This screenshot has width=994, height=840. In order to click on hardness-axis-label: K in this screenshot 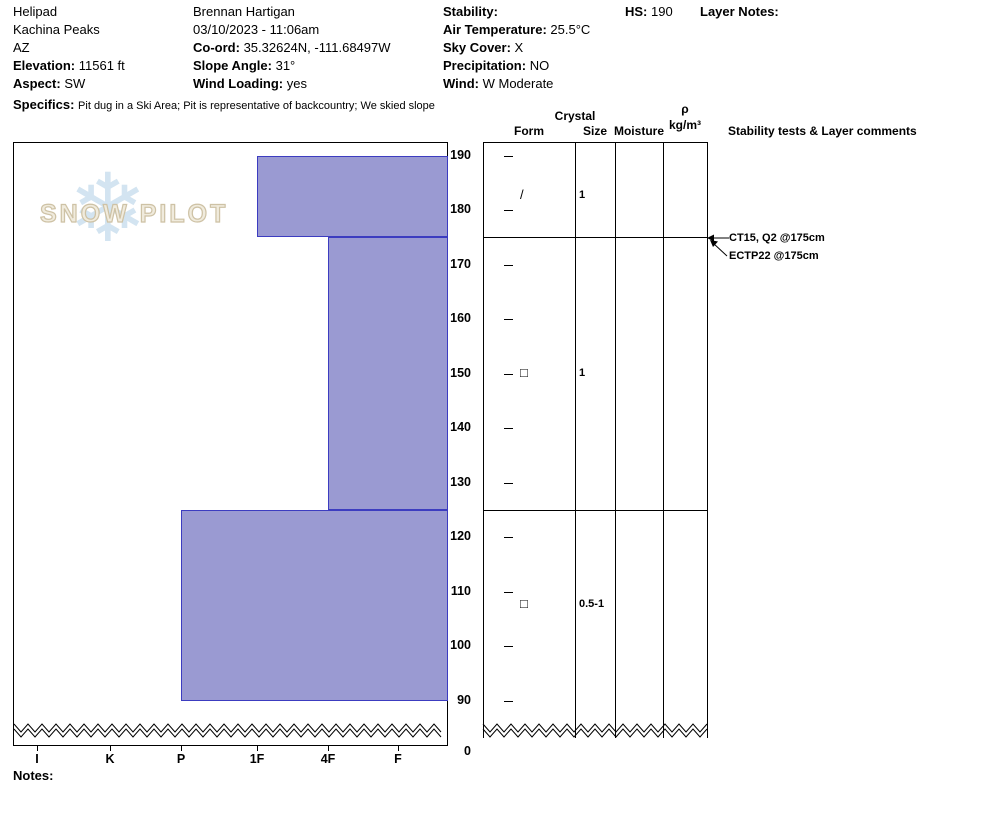, I will do `click(110, 759)`.